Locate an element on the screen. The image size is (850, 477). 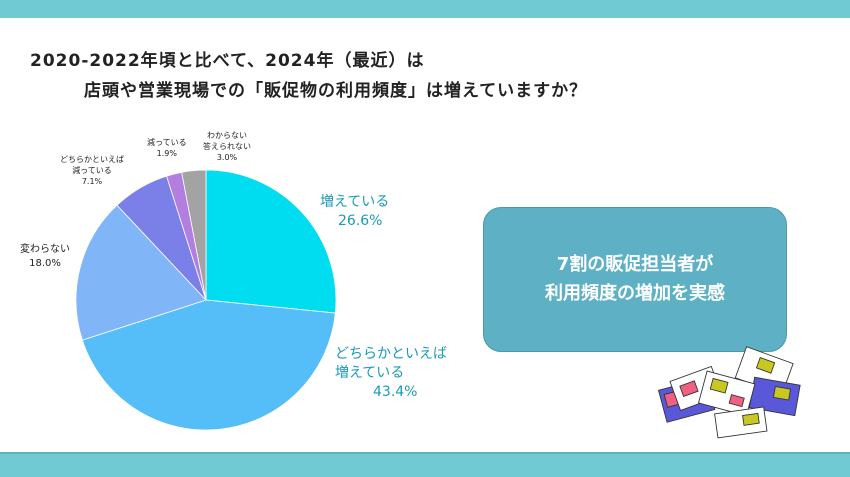
label-unknown: わからない 答えられない 3.0% is located at coordinates (227, 147).